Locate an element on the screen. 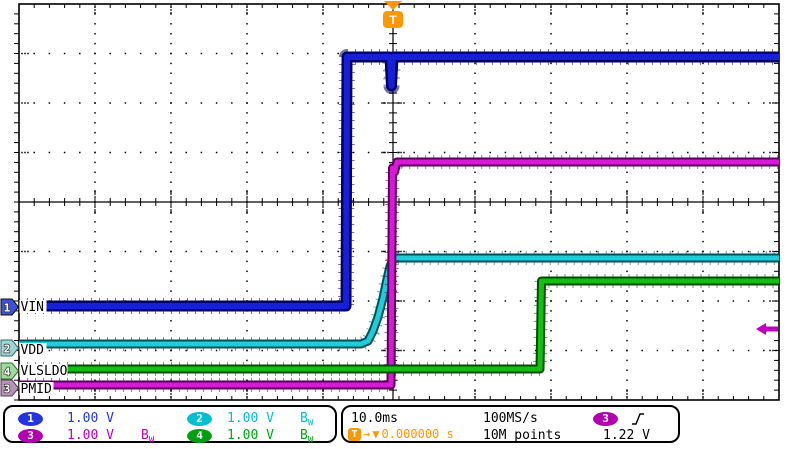 This screenshot has height=449, width=794. svg-text: 4 is located at coordinates (7, 372).